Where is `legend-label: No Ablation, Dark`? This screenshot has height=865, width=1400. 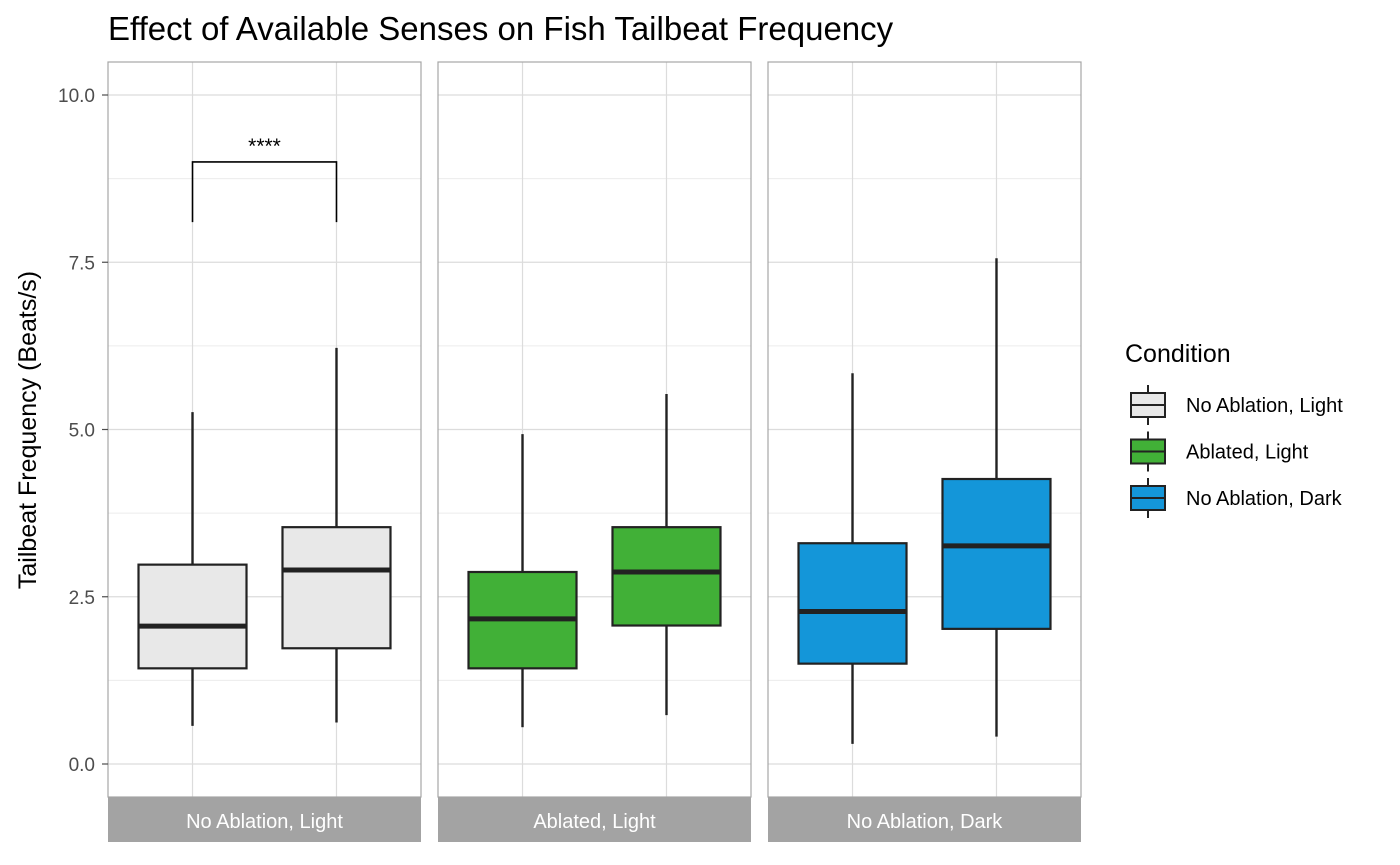
legend-label: No Ablation, Dark is located at coordinates (1264, 499).